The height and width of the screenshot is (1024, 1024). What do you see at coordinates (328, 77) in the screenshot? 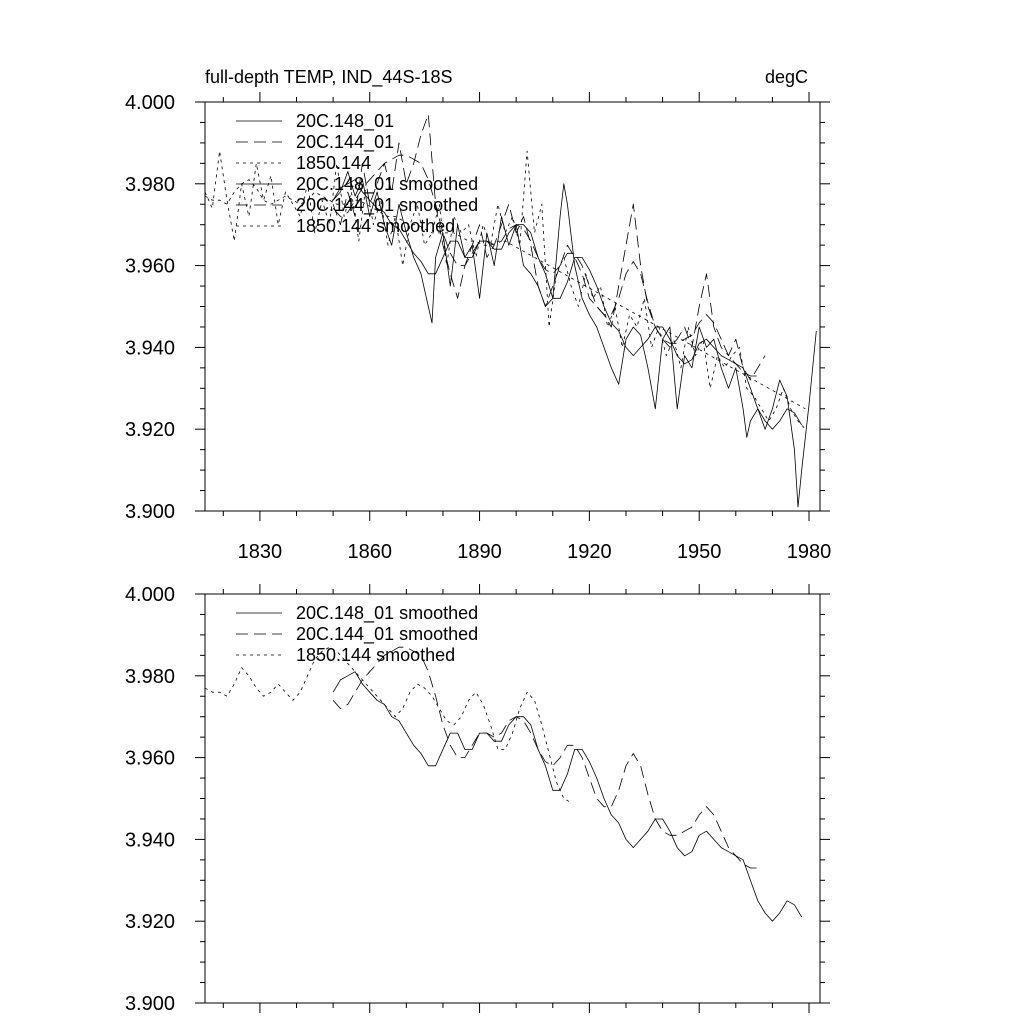
I see `chart-title: full-depth TEMP, IND_44S-18S` at bounding box center [328, 77].